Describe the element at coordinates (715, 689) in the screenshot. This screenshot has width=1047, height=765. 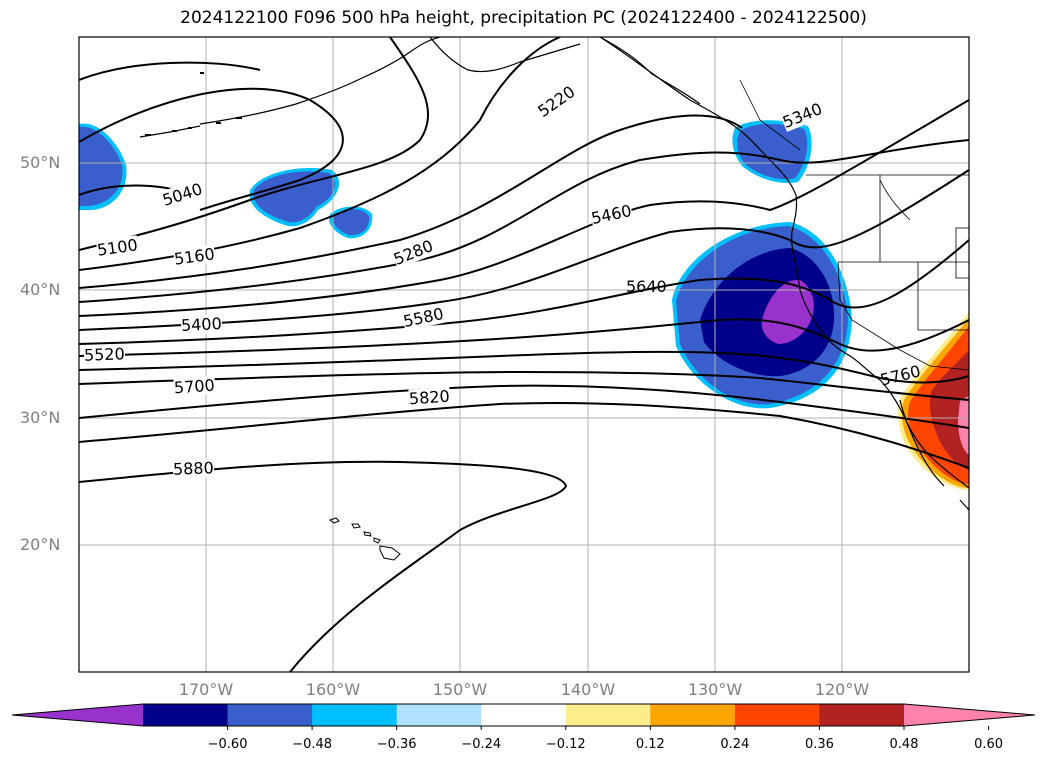
I see `lon-label: 130°W` at that location.